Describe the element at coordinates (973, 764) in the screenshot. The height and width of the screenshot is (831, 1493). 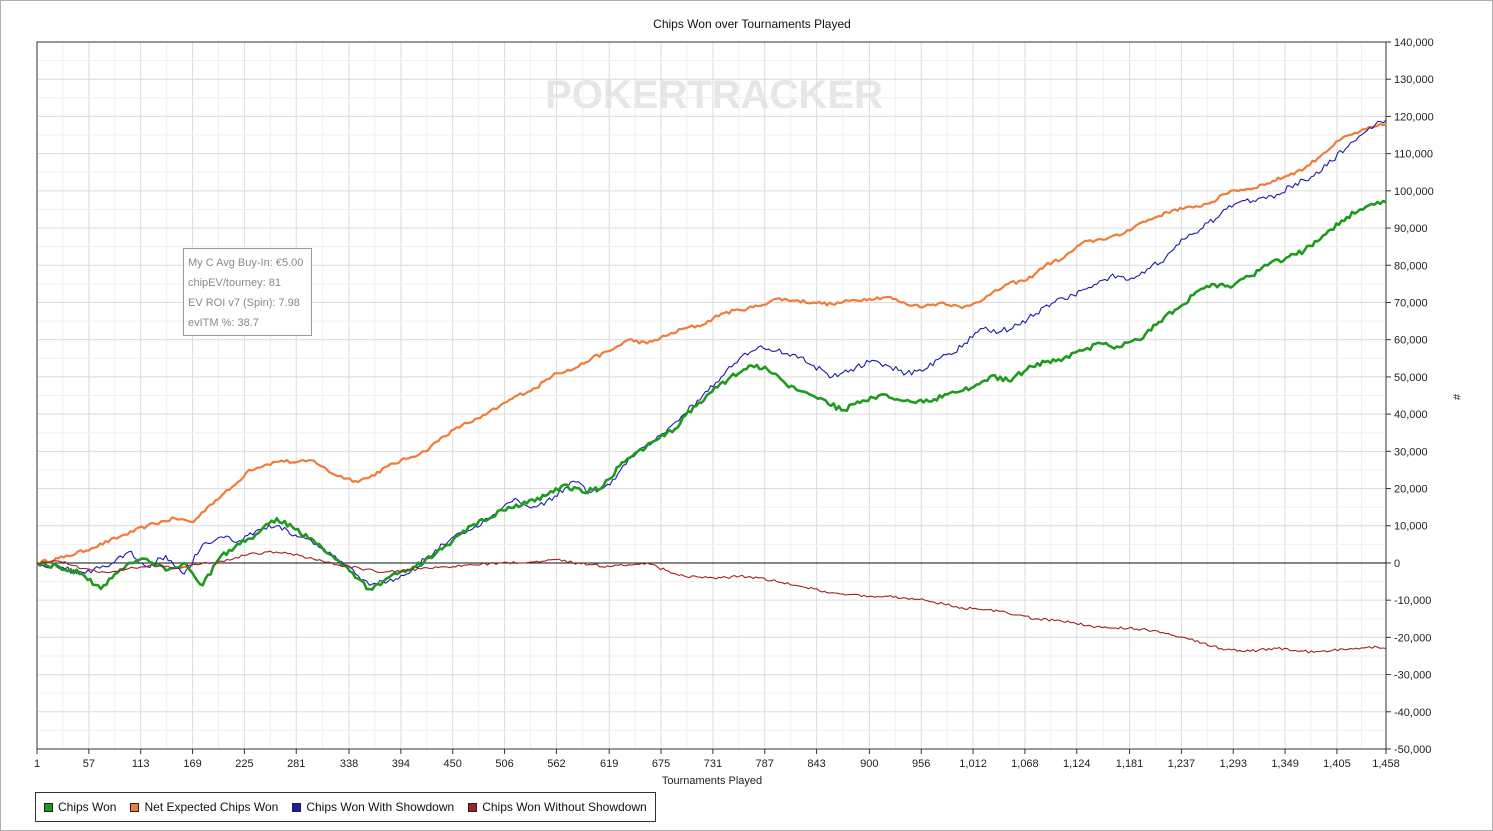
I see `x-tick-label: 1,012` at that location.